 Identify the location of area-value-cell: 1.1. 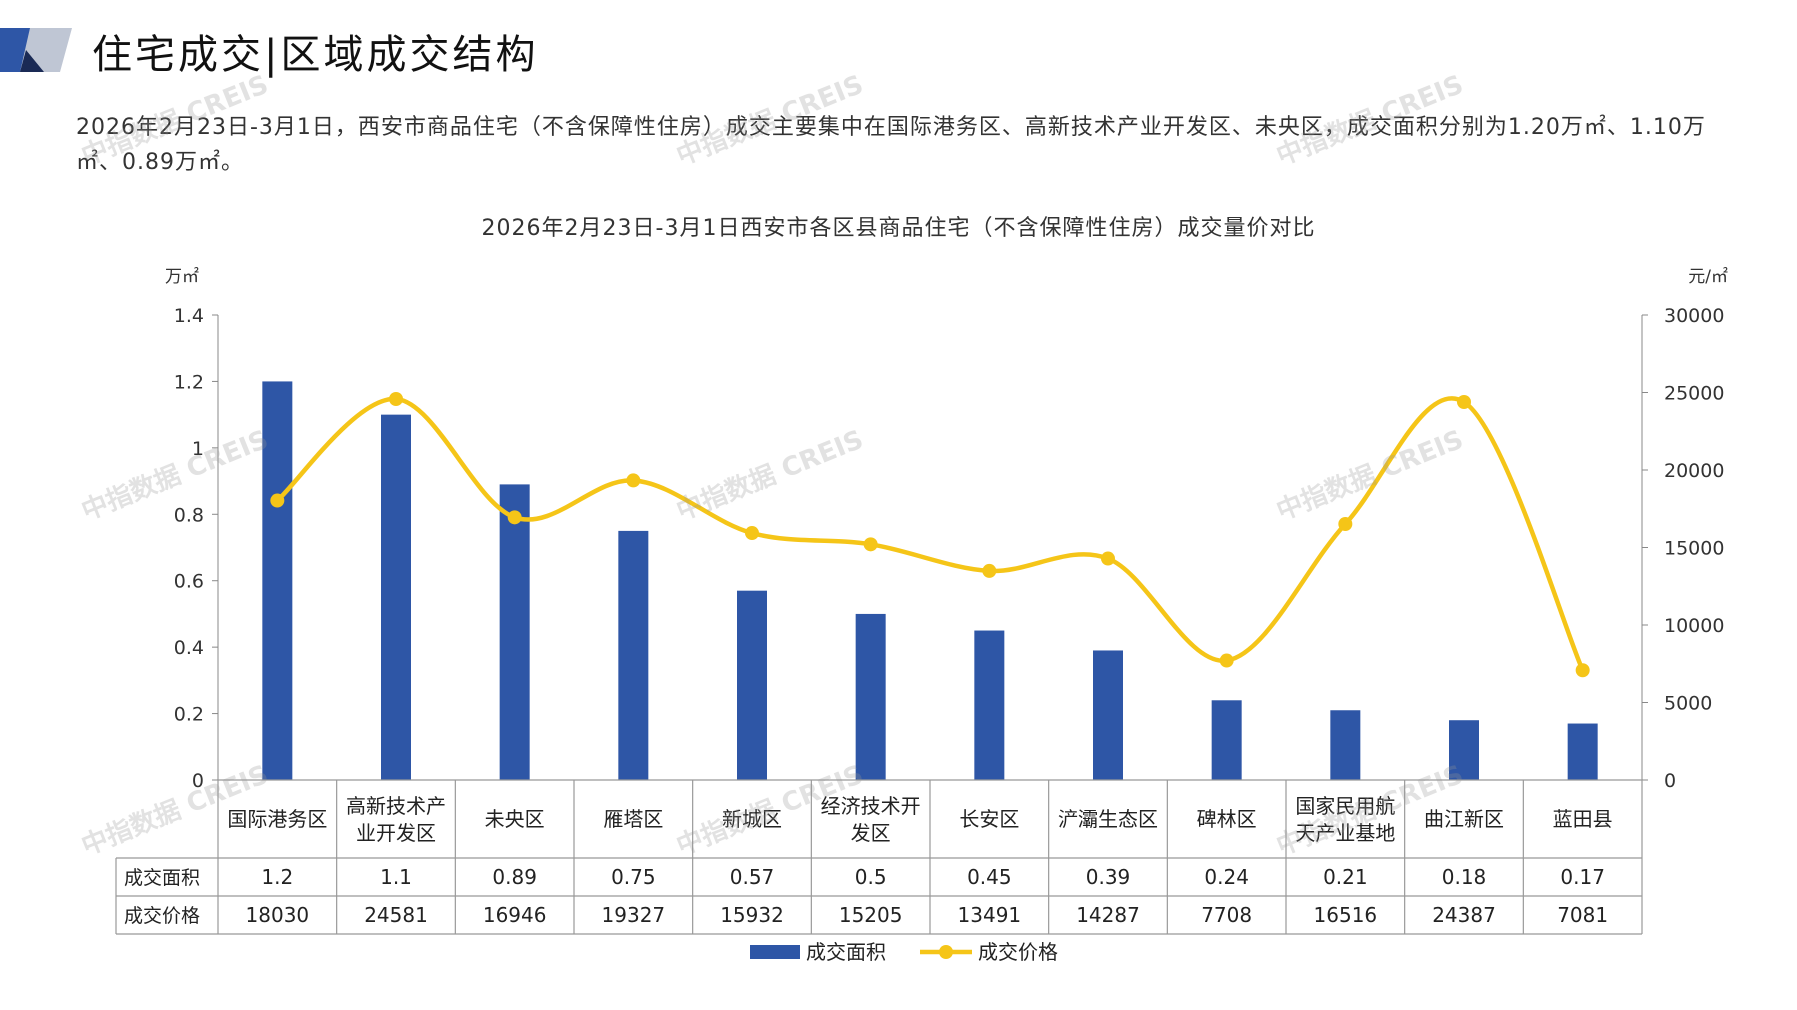
(396, 877).